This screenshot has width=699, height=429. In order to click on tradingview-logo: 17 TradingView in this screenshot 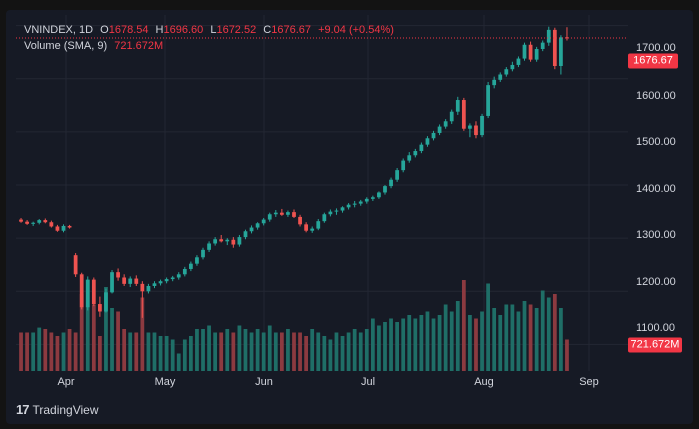, I will do `click(57, 409)`.